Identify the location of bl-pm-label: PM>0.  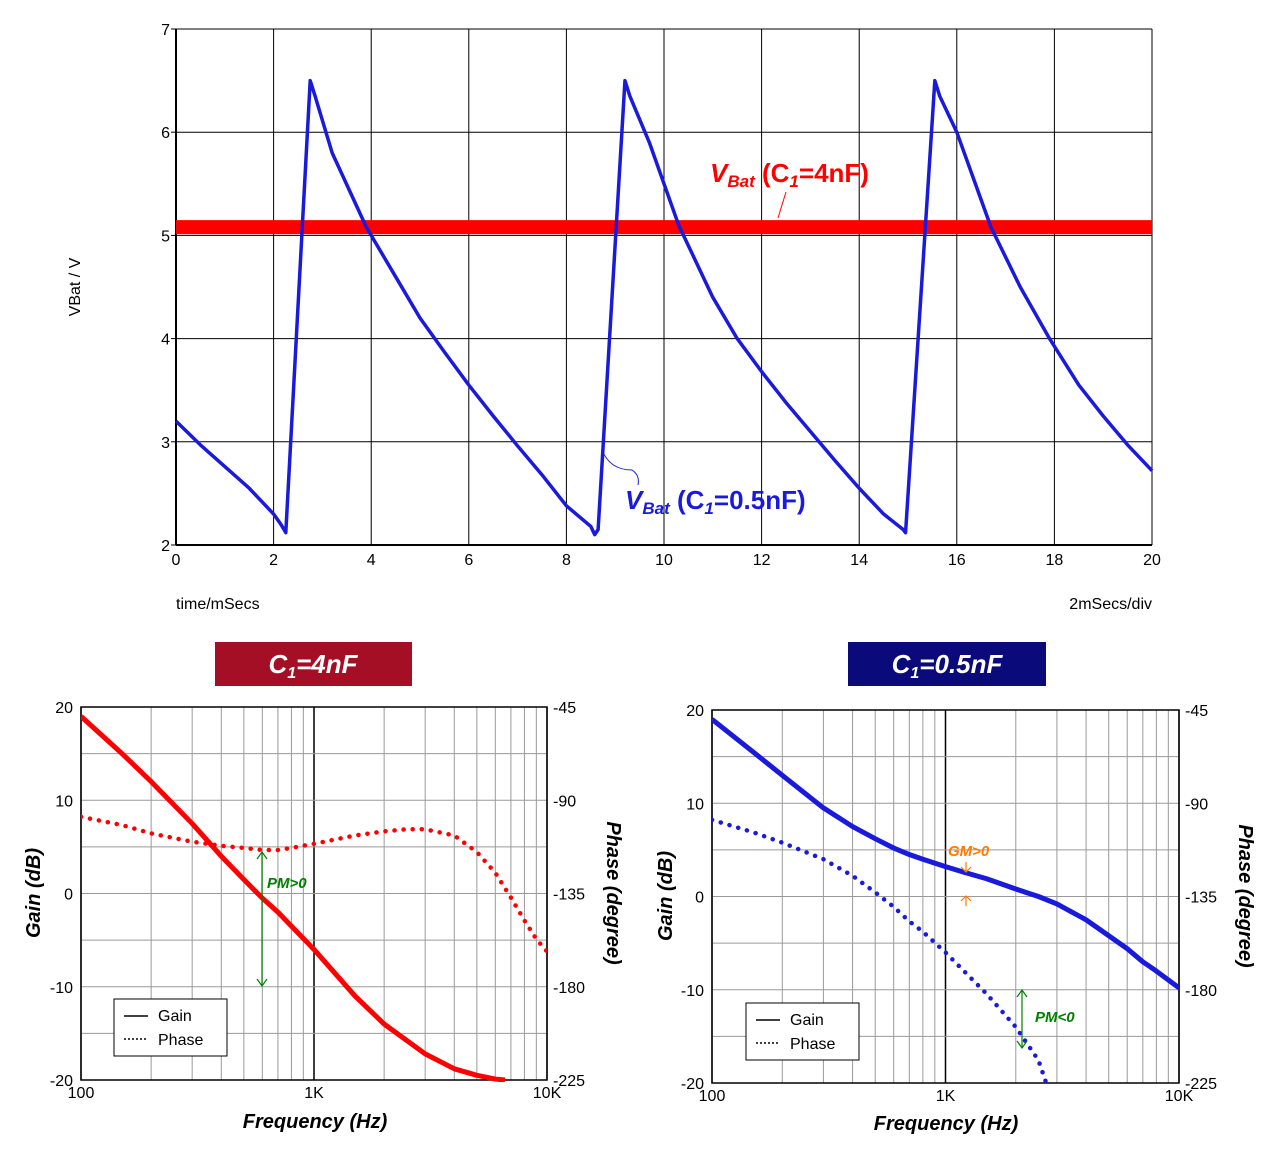
(287, 883).